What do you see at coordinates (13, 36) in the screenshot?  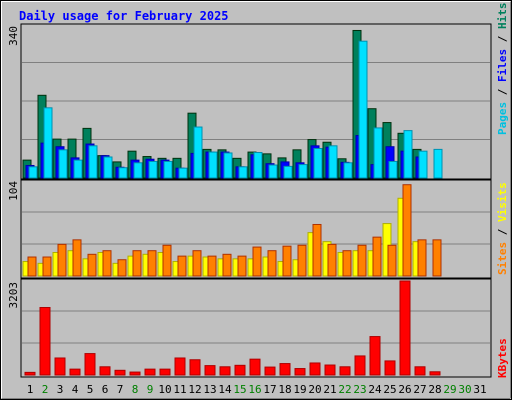 I see `hits-panel-max-label: 340` at bounding box center [13, 36].